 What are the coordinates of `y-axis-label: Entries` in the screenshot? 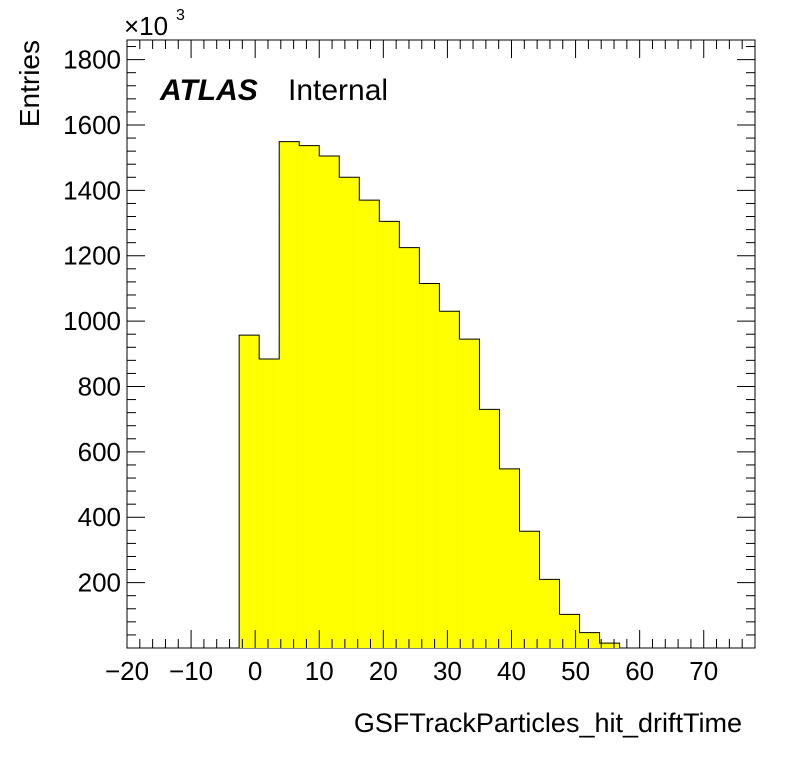 It's located at (29, 83).